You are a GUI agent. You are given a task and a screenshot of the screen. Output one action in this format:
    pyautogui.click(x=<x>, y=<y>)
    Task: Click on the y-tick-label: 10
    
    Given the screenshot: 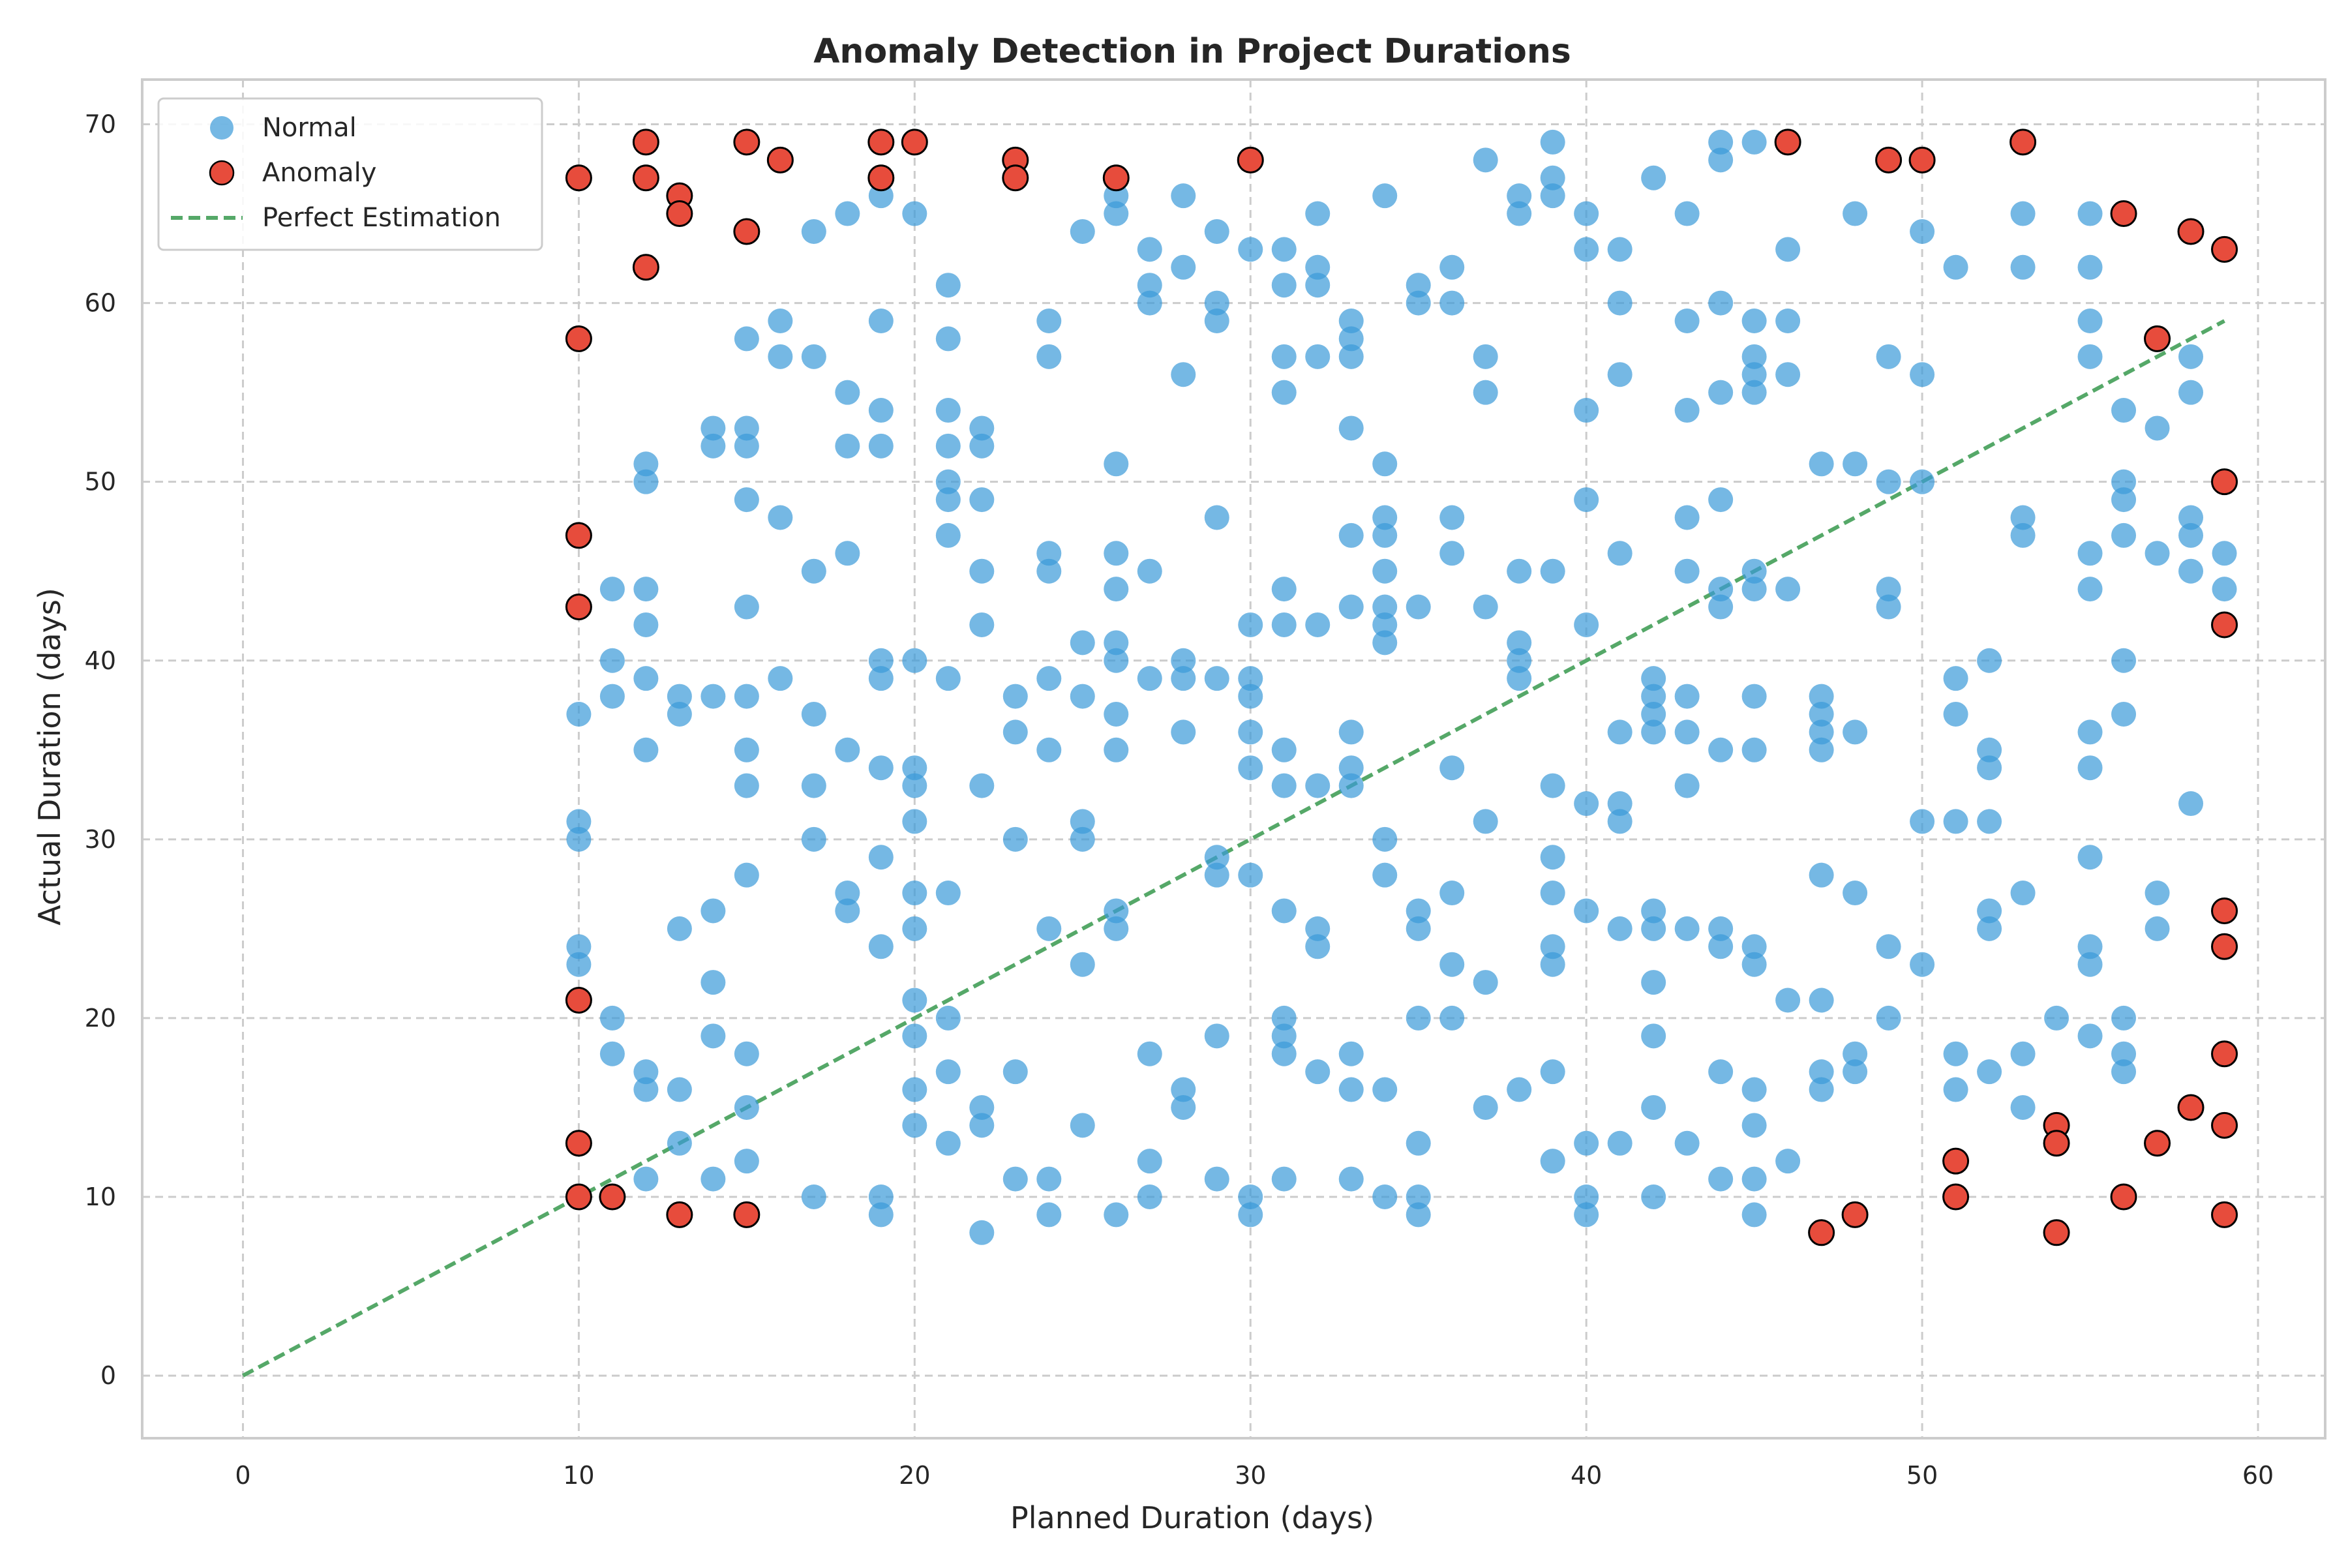 What is the action you would take?
    pyautogui.click(x=101, y=1197)
    